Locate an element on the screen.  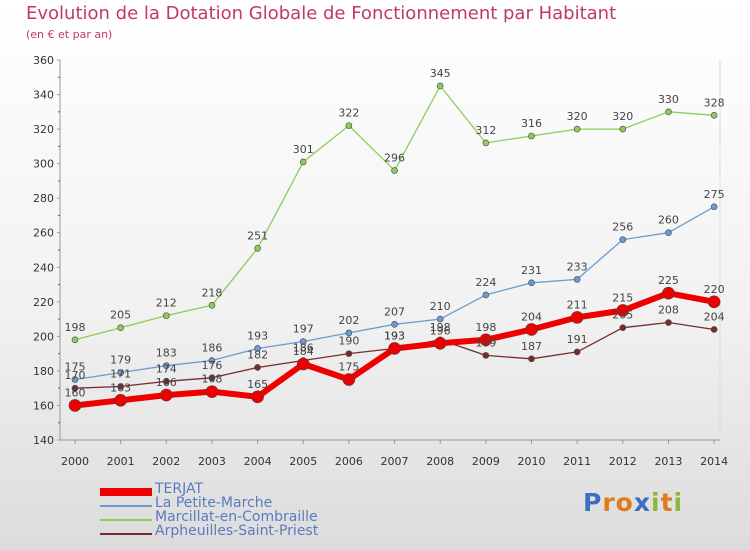
data-label: 174 is located at coordinates (166, 368).